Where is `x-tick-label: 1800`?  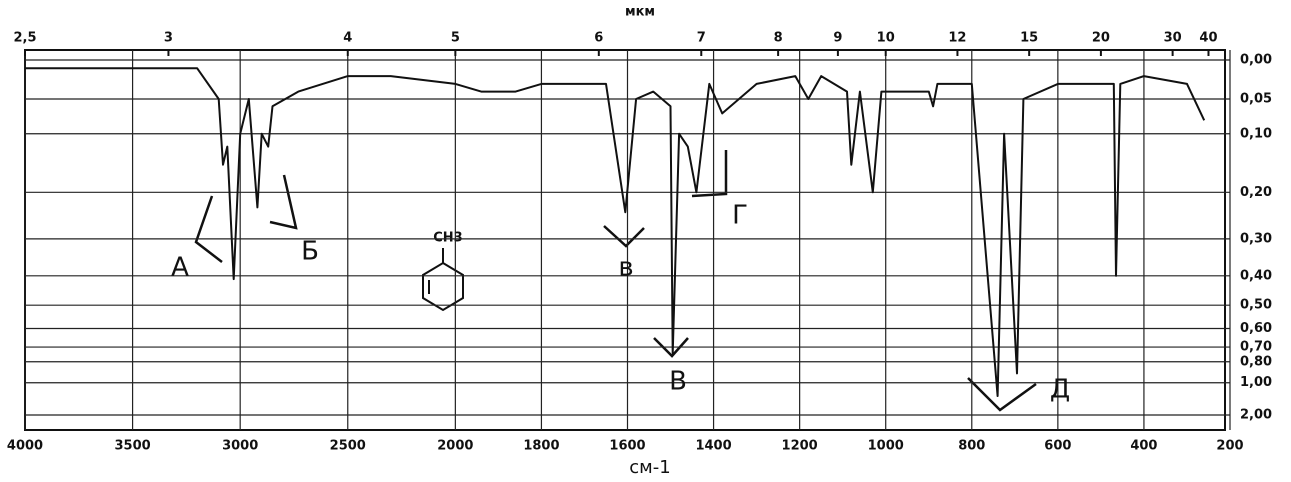
x-tick-label: 1800 is located at coordinates (541, 446).